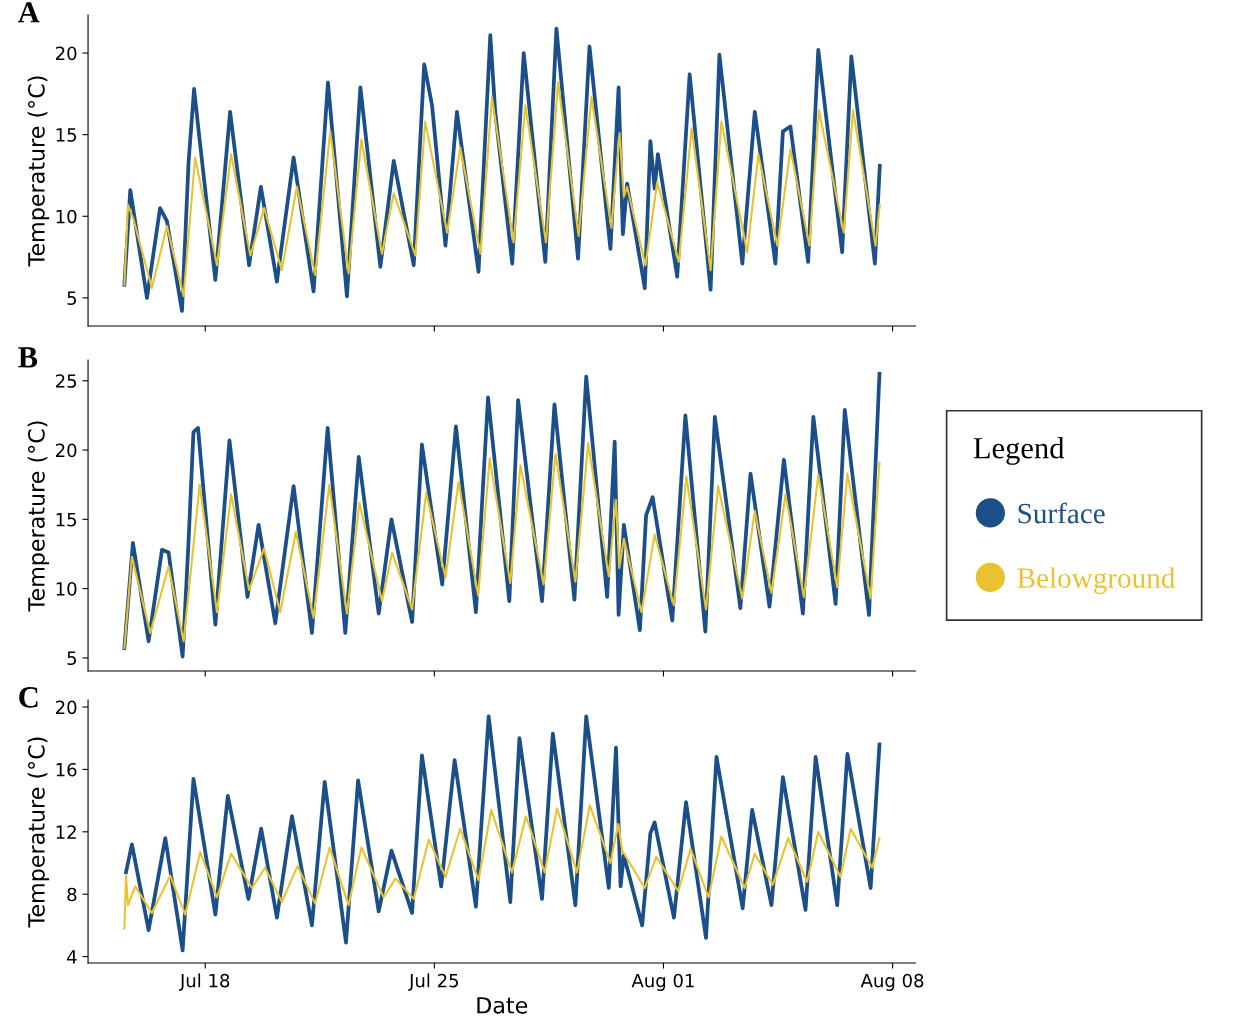 This screenshot has height=1027, width=1242. I want to click on x-tick-label: Jul 18, so click(204, 982).